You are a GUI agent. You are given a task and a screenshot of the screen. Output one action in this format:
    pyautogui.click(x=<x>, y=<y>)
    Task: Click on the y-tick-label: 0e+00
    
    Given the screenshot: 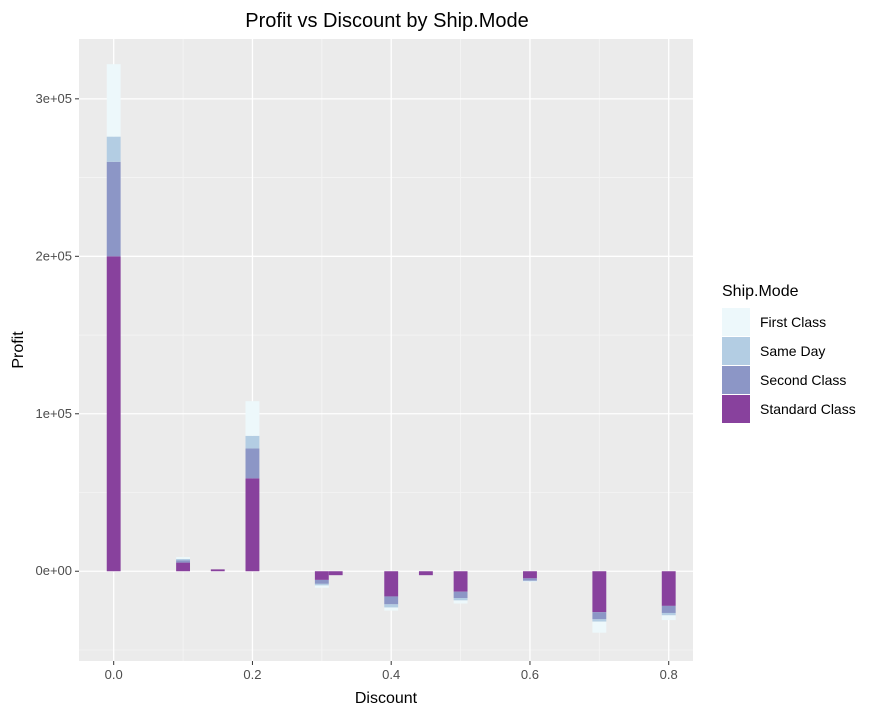 What is the action you would take?
    pyautogui.click(x=53, y=570)
    